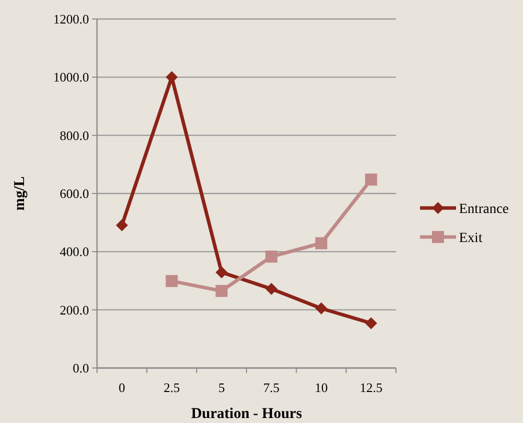 The width and height of the screenshot is (523, 423). What do you see at coordinates (321, 387) in the screenshot?
I see `x-tick-label: 10` at bounding box center [321, 387].